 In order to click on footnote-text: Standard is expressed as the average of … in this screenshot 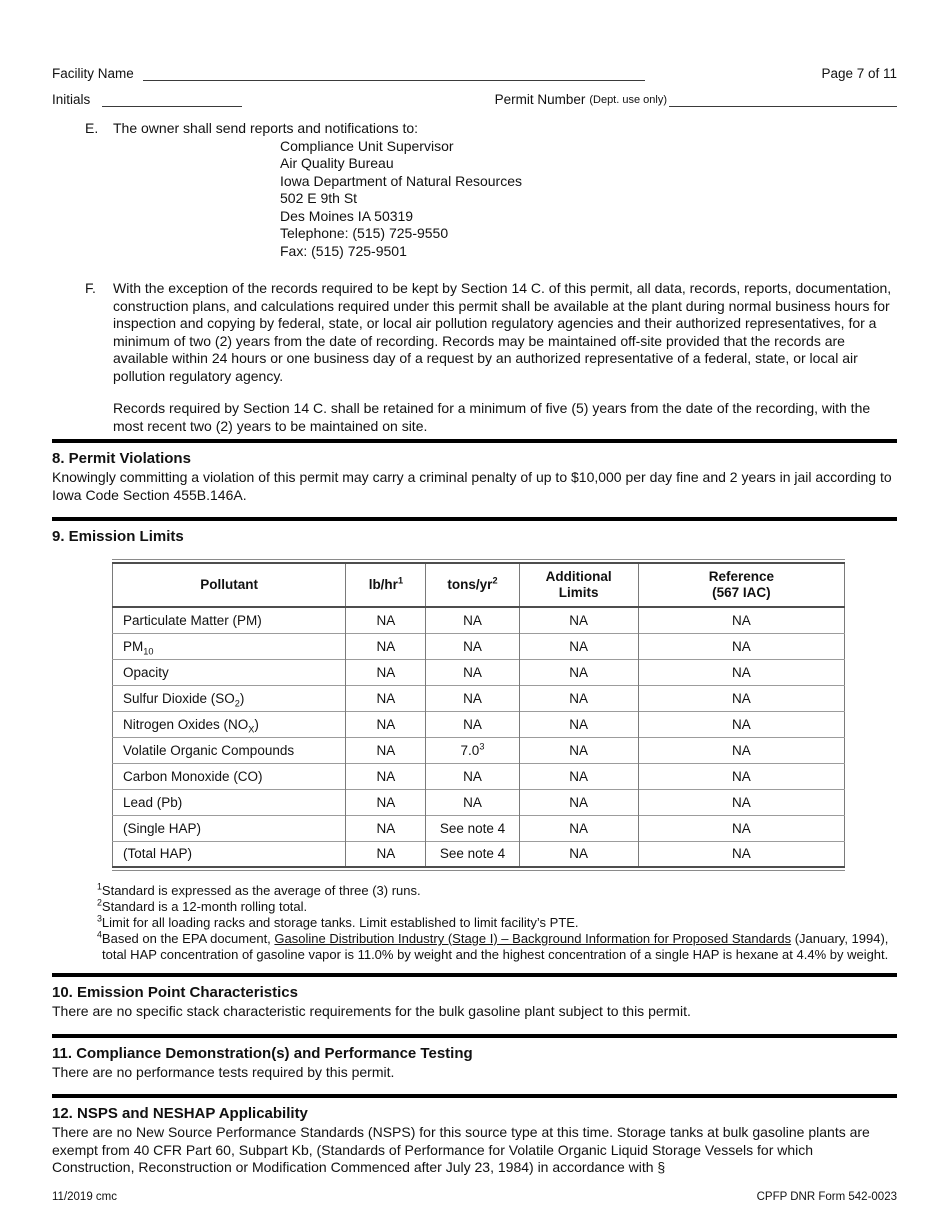, I will do `click(261, 890)`.